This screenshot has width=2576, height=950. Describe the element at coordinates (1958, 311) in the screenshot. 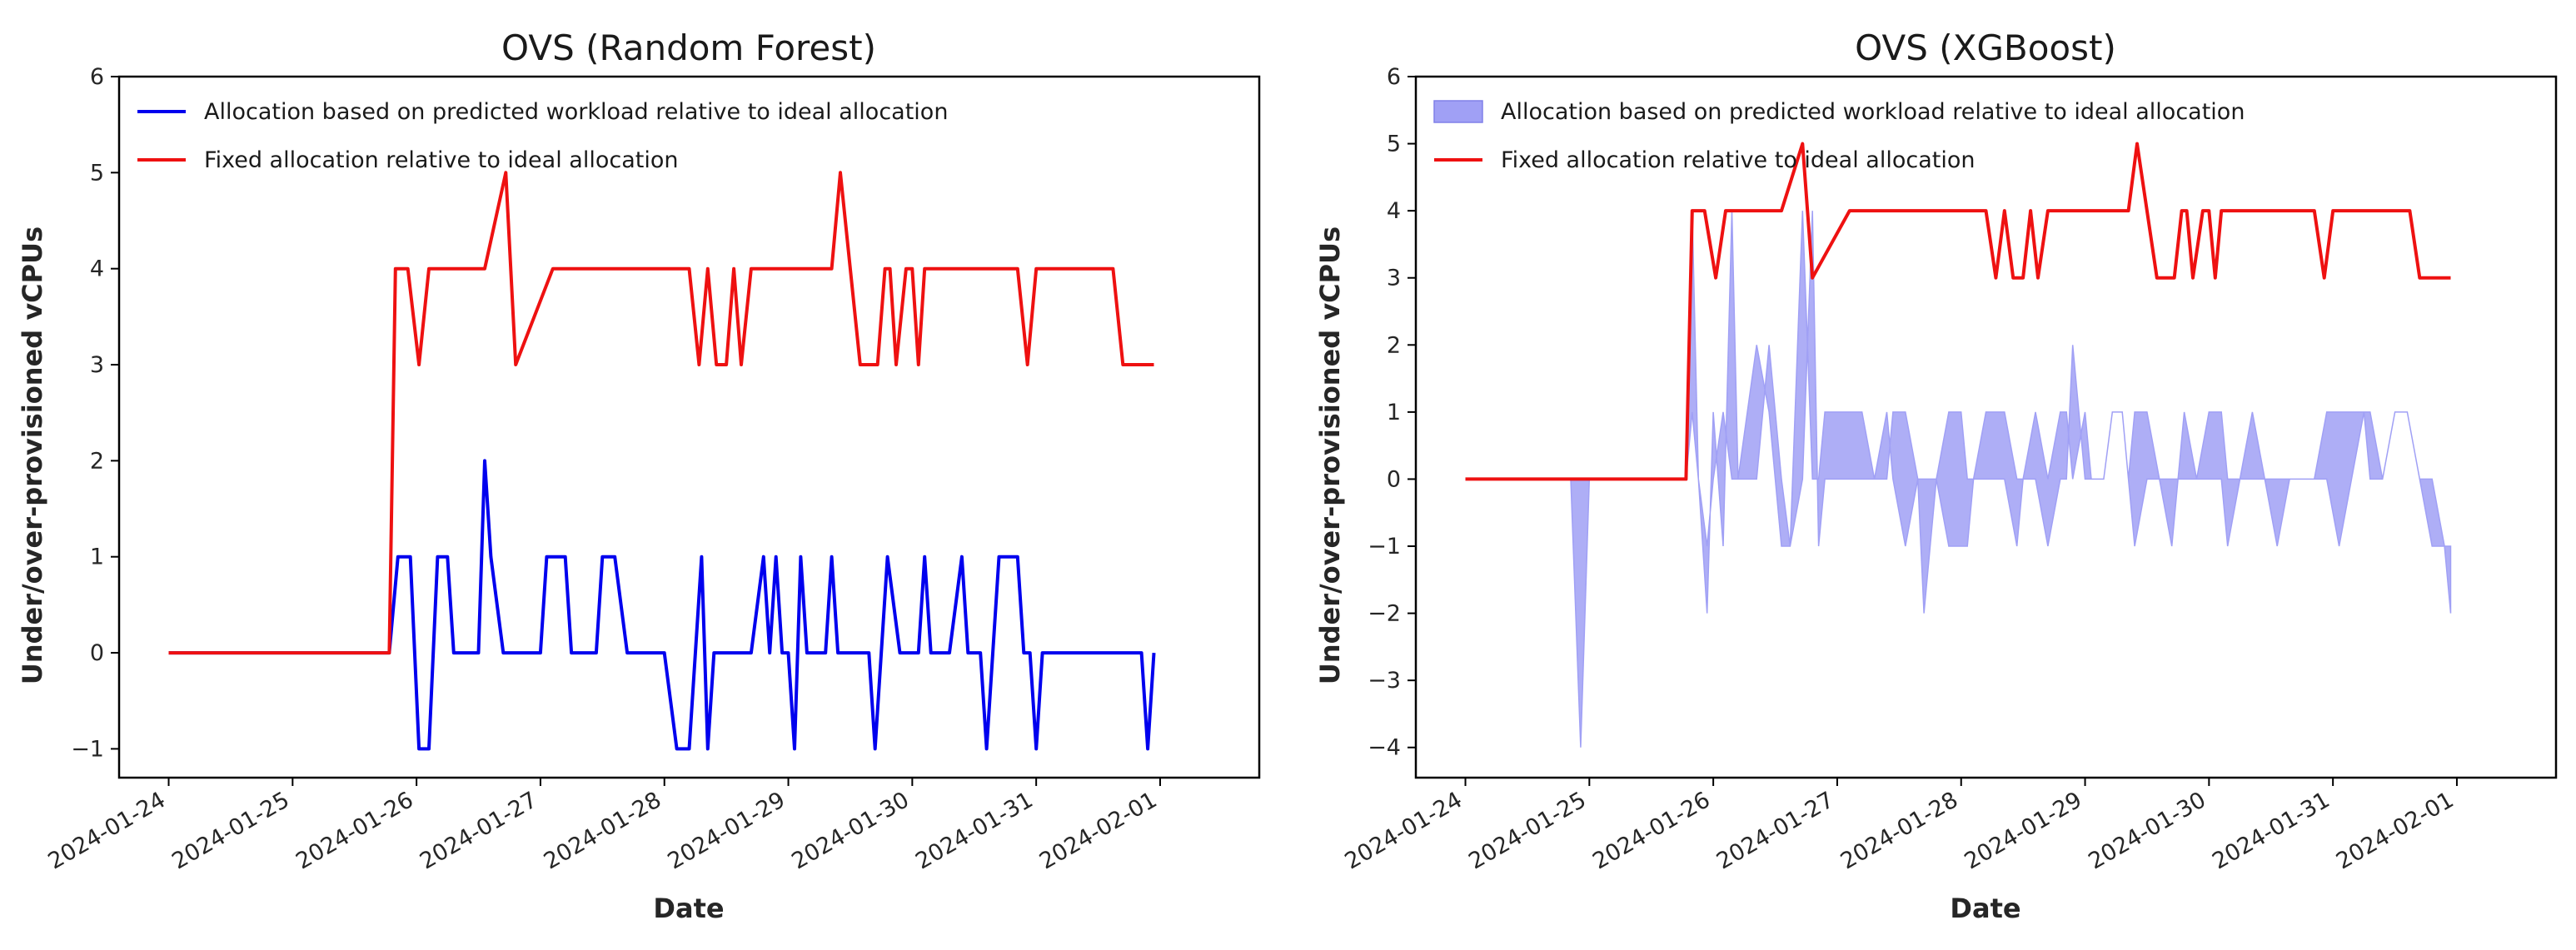

I see `series-line-fixed` at that location.